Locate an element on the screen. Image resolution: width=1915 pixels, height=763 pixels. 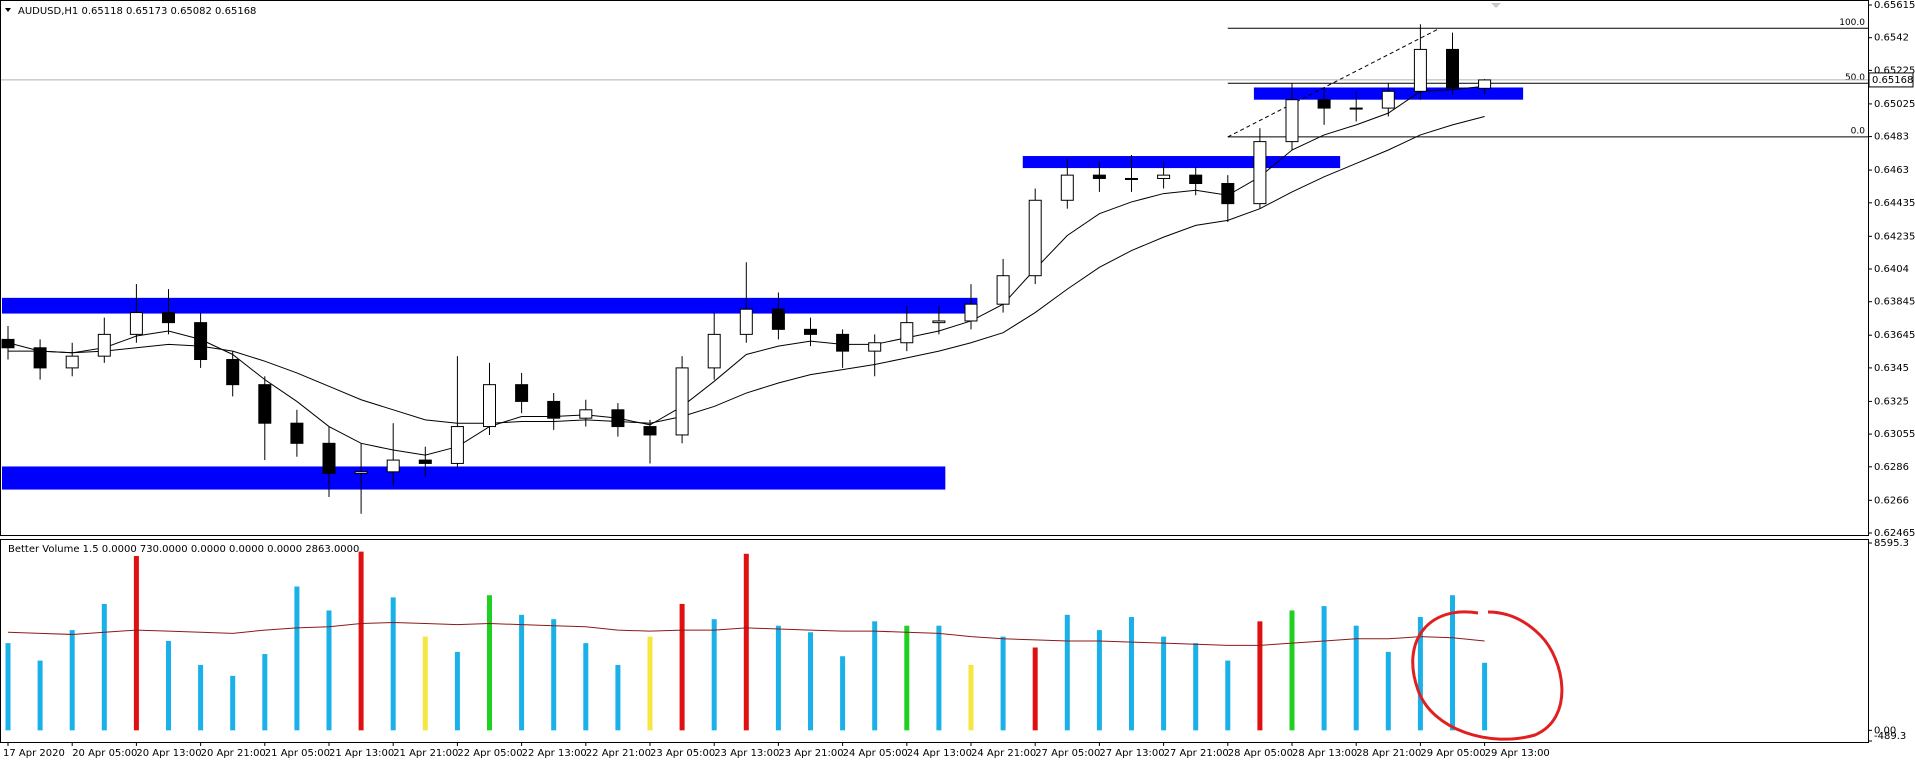
highlight-circle is located at coordinates (1487, 675).